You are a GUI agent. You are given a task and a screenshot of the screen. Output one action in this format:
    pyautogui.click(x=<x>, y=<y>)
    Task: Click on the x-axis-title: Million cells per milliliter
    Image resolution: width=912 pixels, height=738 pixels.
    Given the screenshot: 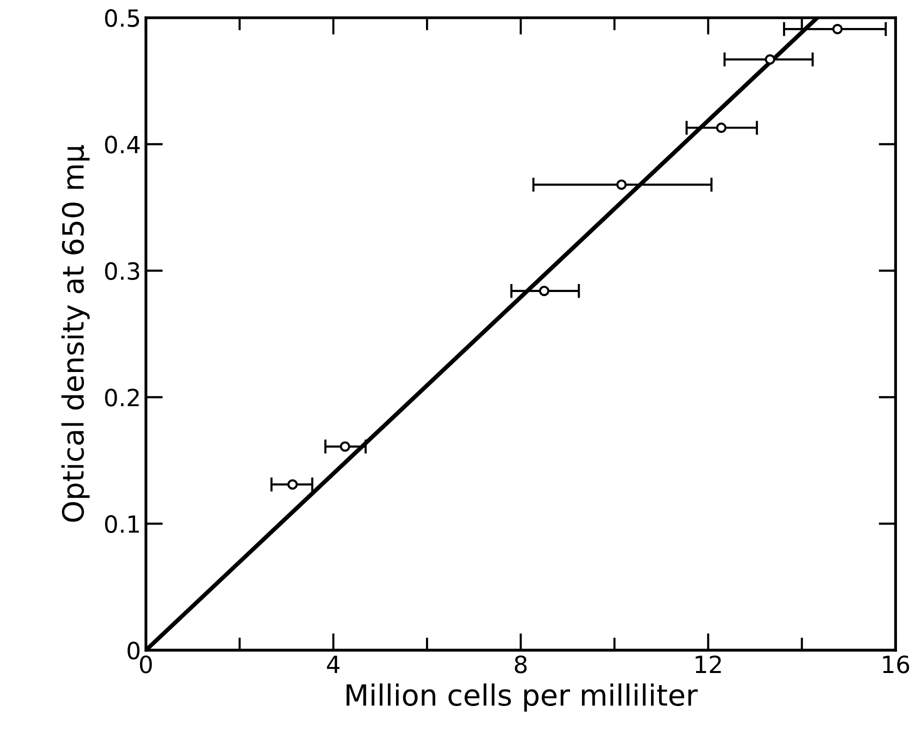 What is the action you would take?
    pyautogui.click(x=522, y=697)
    